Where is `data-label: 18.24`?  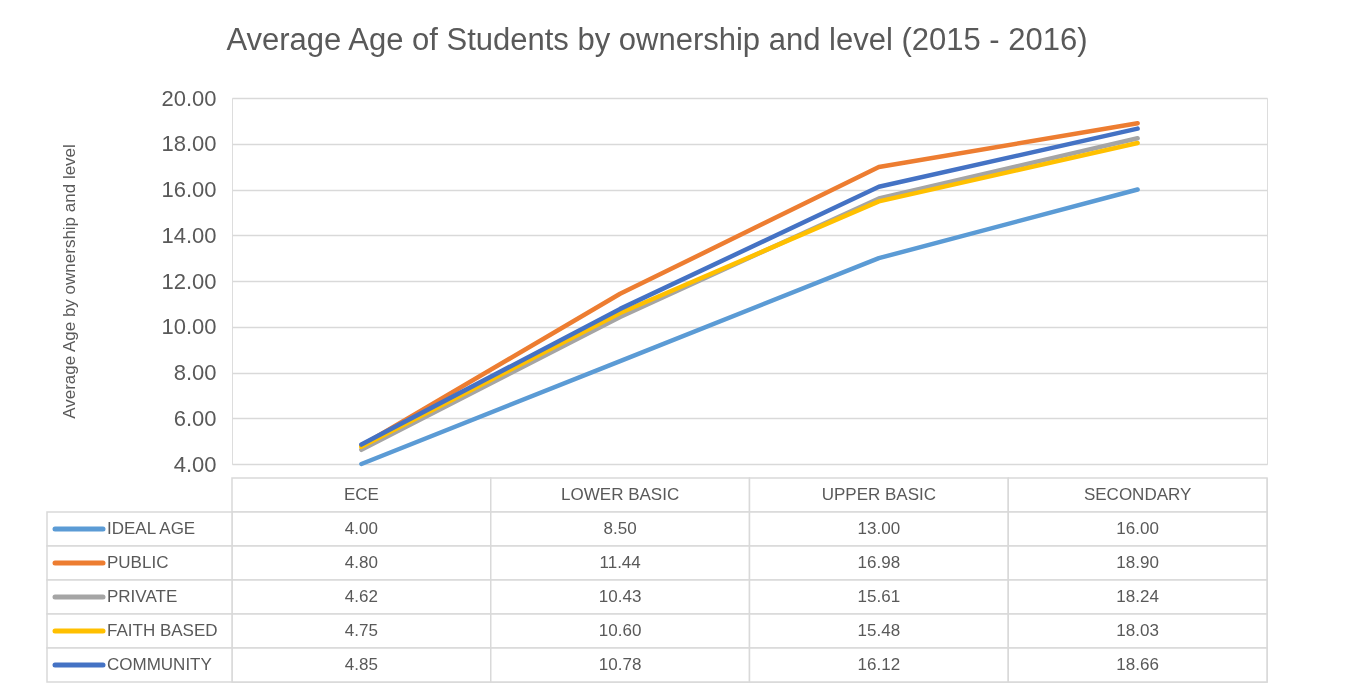
data-label: 18.24 is located at coordinates (1137, 596).